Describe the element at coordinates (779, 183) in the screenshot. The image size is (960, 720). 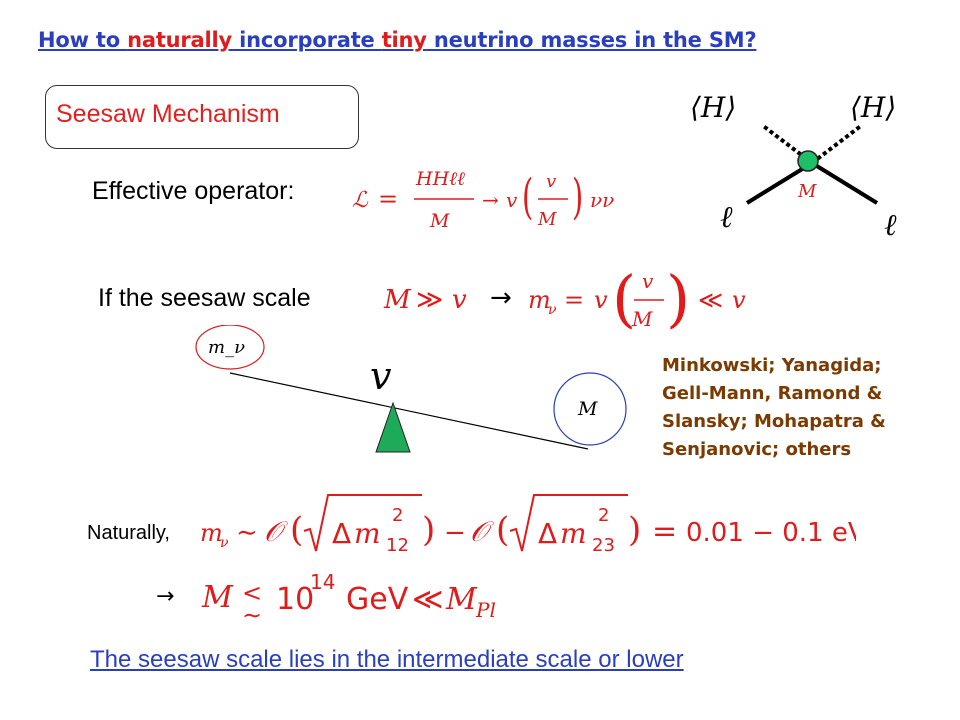
I see `lepton-line-left` at that location.